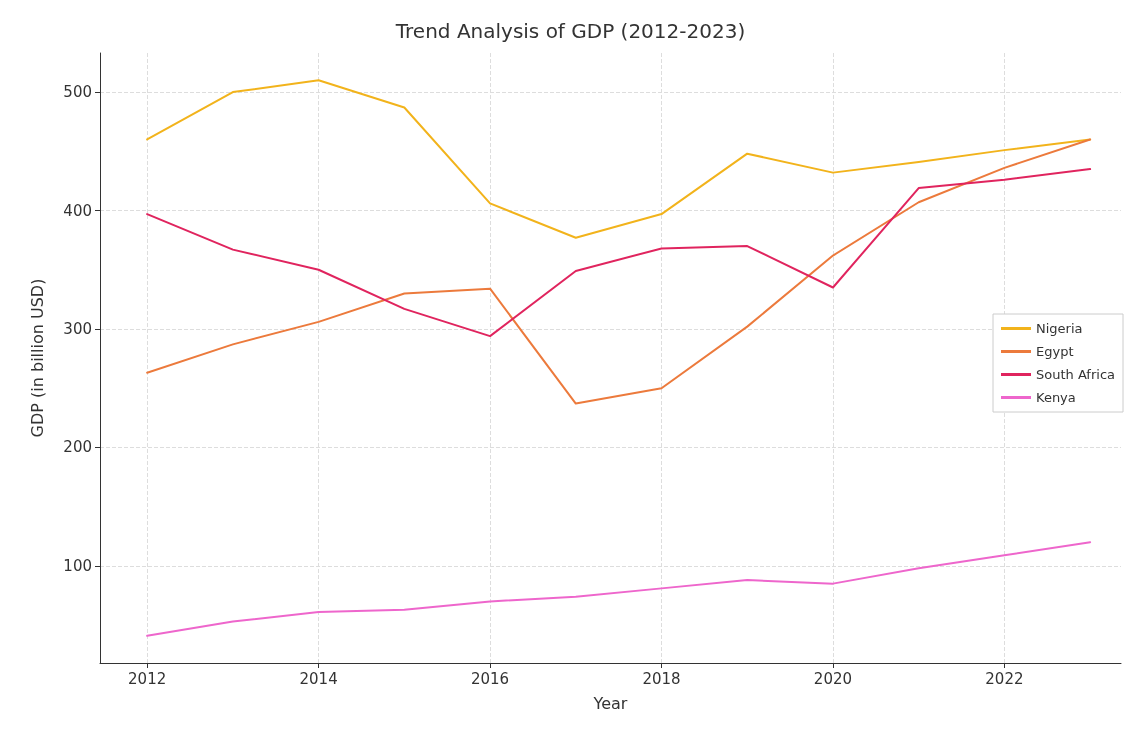 This screenshot has height=730, width=1145. What do you see at coordinates (570, 31) in the screenshot?
I see `chart-title: Trend Analysis of GDP (2012-2023)` at bounding box center [570, 31].